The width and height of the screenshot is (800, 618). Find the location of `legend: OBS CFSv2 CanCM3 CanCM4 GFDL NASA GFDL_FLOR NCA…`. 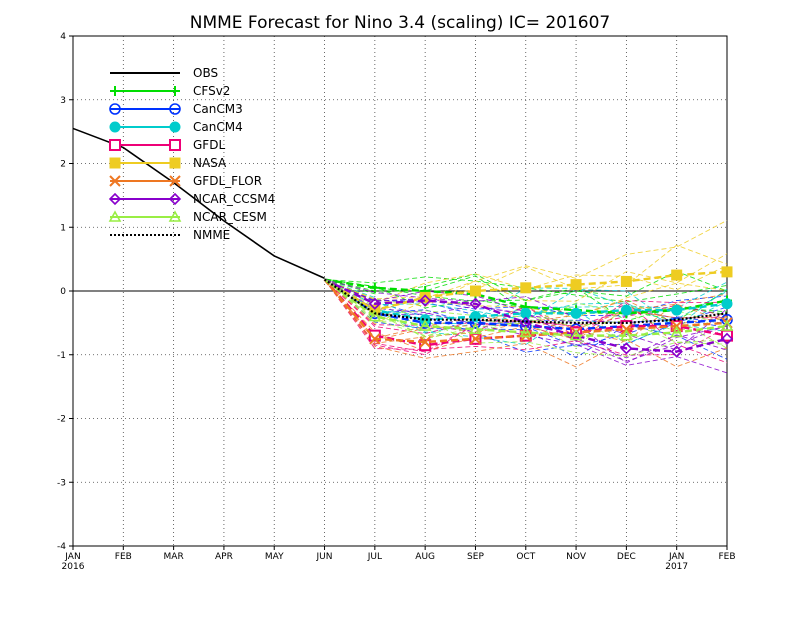

legend: OBS CFSv2 CanCM3 CanCM4 GFDL NASA GFDL_FLOR NCA… is located at coordinates (191, 154).